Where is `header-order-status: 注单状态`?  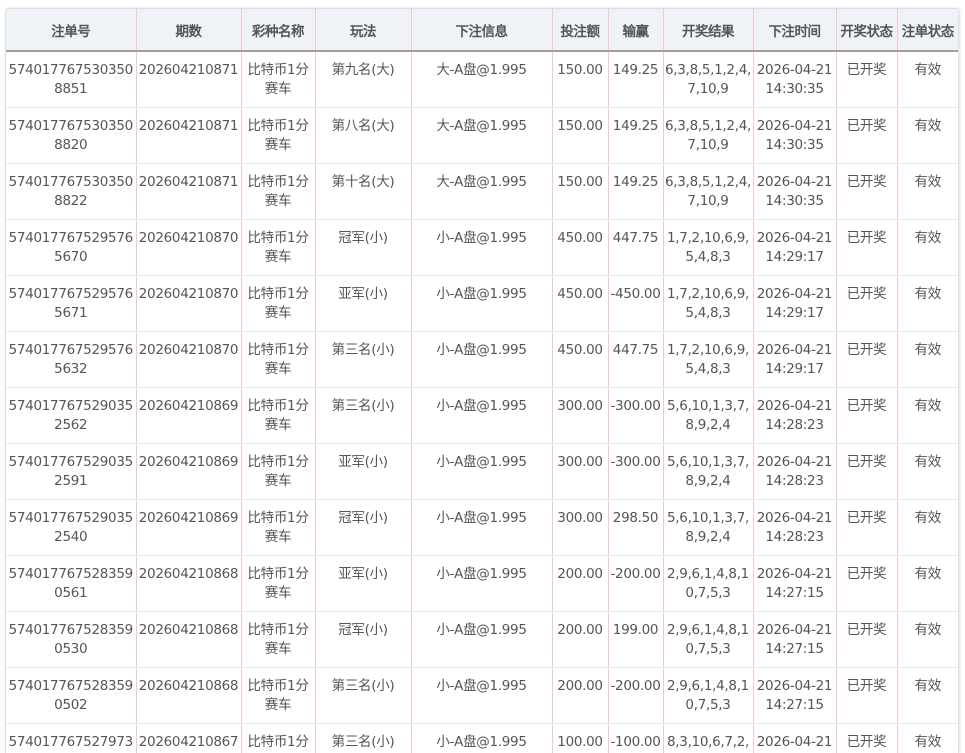
header-order-status: 注单状态 is located at coordinates (927, 30).